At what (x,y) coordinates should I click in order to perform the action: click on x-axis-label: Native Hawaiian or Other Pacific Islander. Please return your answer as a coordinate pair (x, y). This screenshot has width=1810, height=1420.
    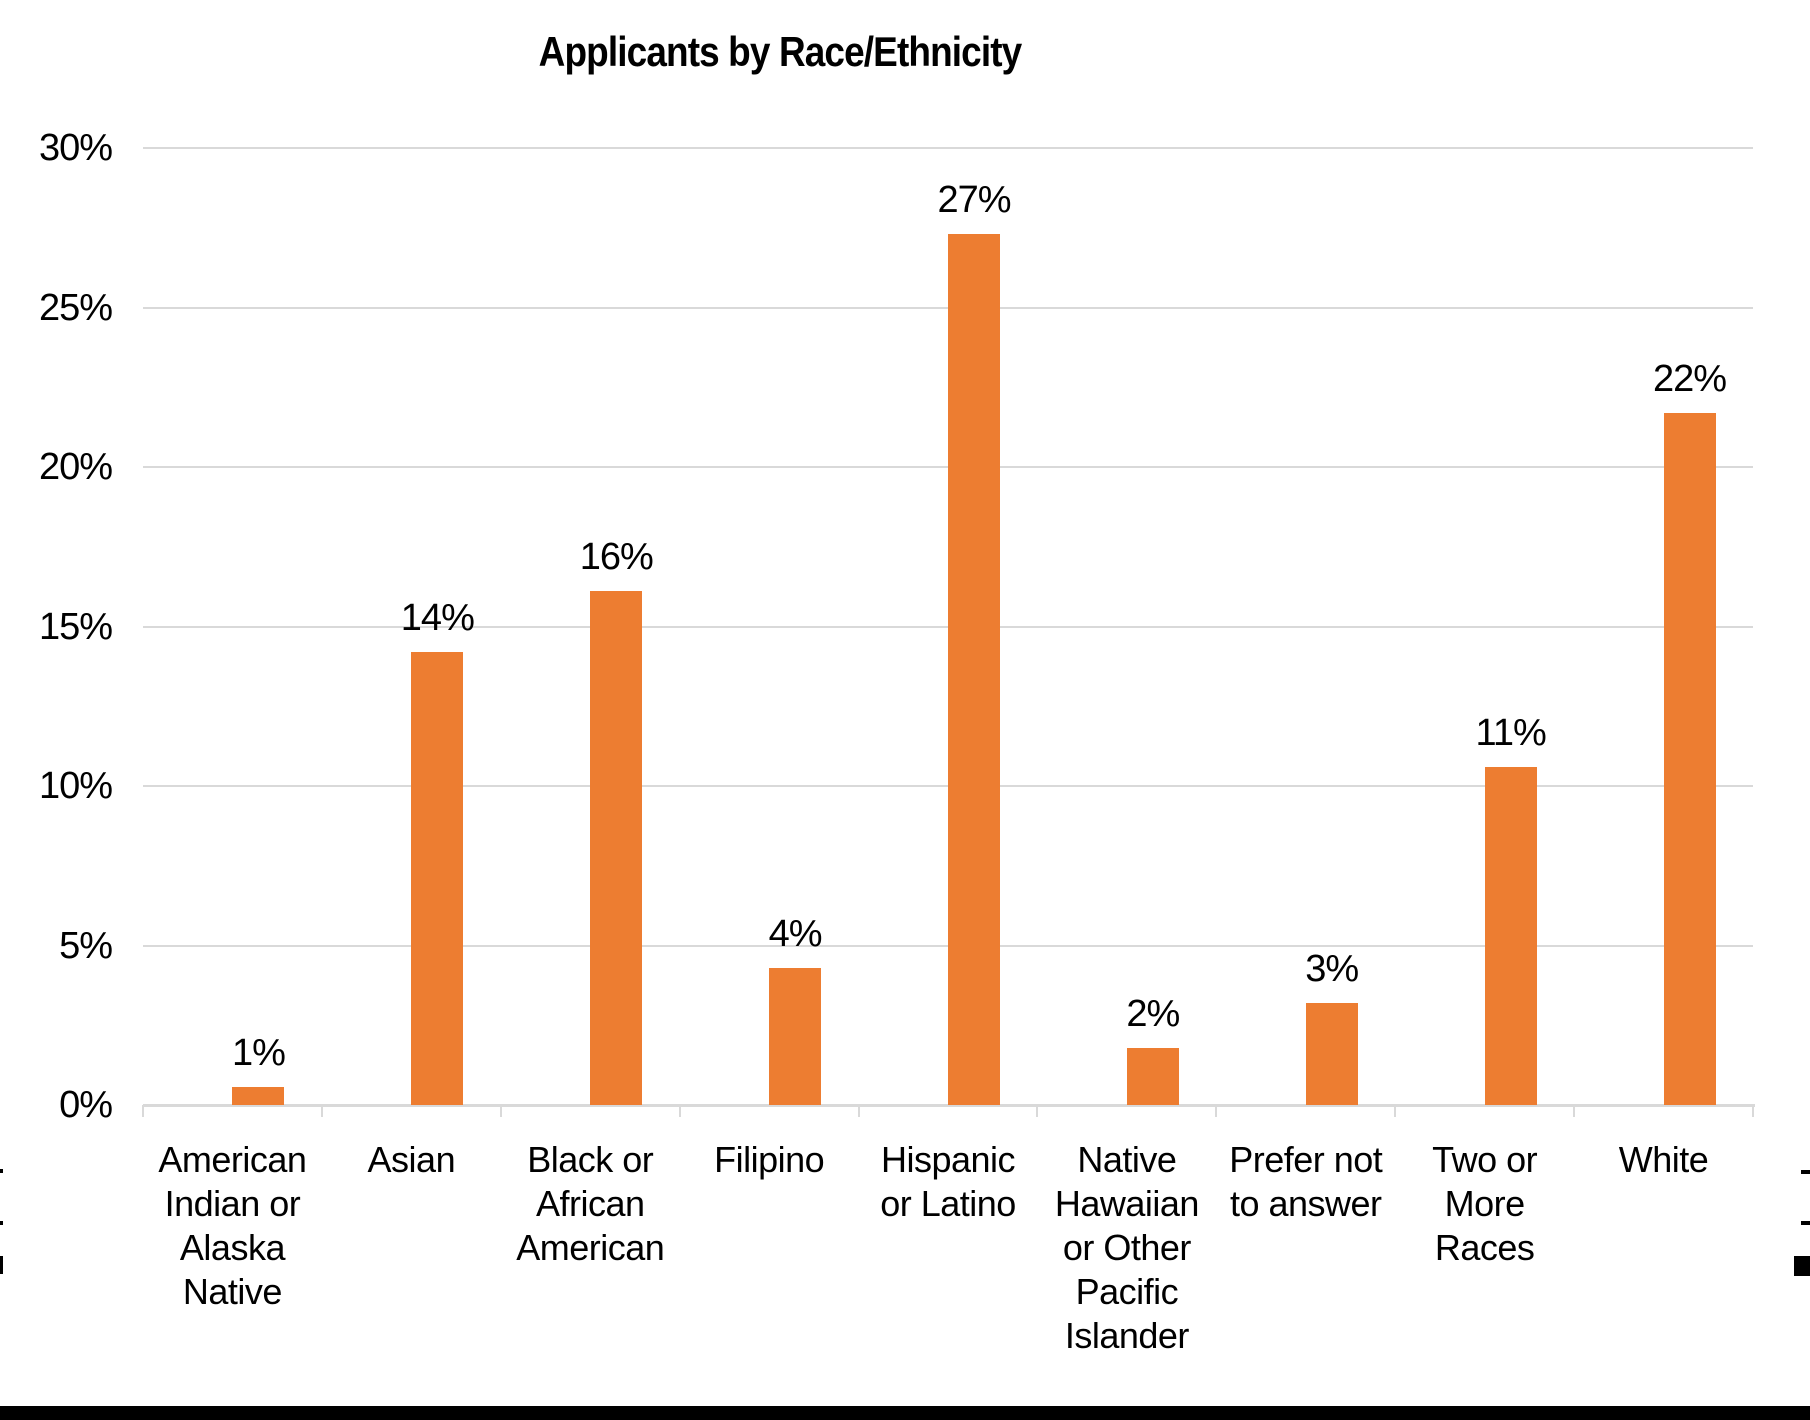
    Looking at the image, I should click on (1127, 1248).